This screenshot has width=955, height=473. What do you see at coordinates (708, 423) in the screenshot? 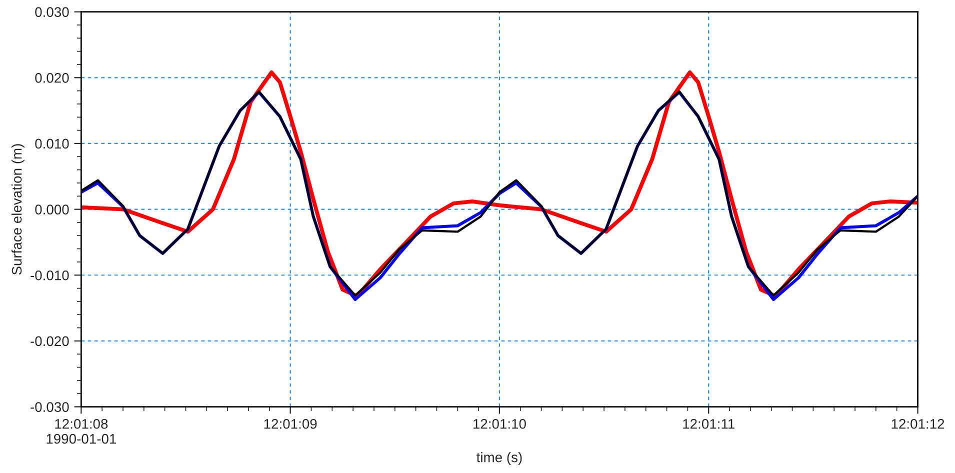
I see `x-tick-label: 12:01:11` at bounding box center [708, 423].